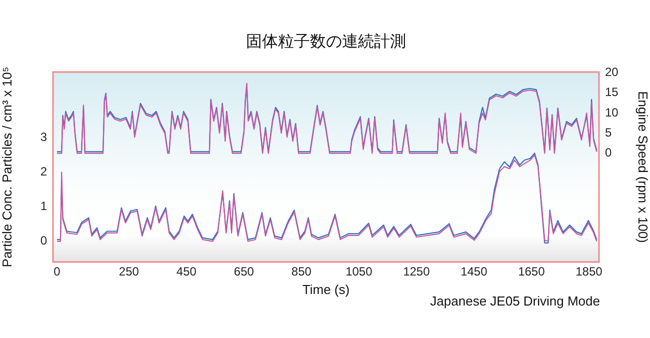  What do you see at coordinates (612, 112) in the screenshot?
I see `y2-tick-label: 10` at bounding box center [612, 112].